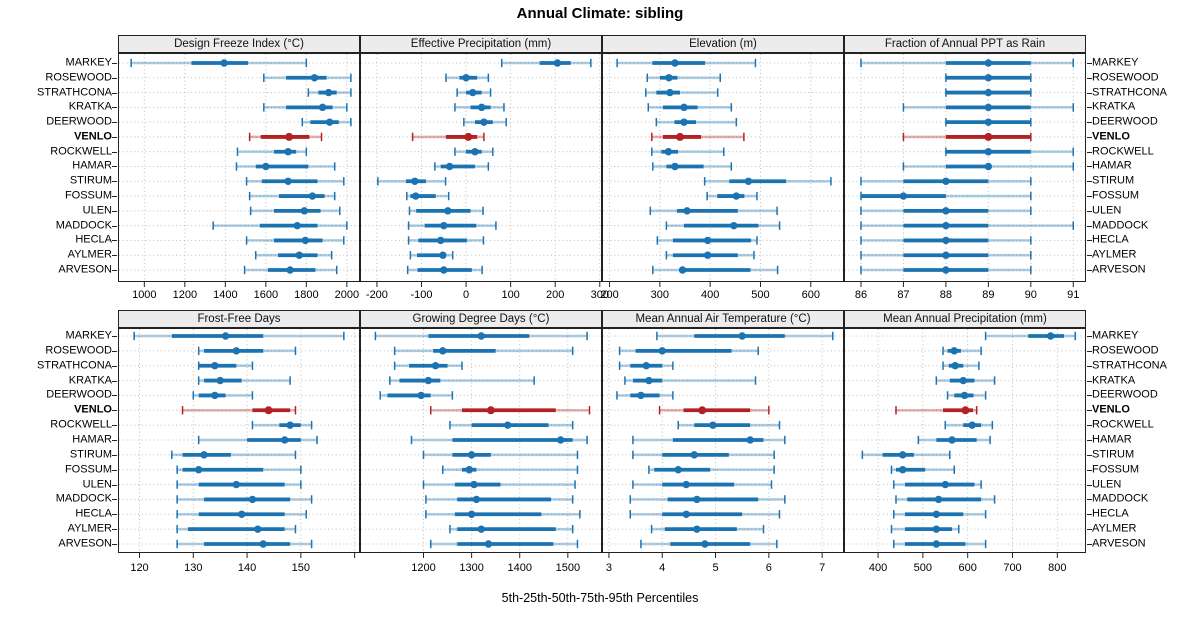  Describe the element at coordinates (555, 295) in the screenshot. I see `x-tick-label: 200` at that location.